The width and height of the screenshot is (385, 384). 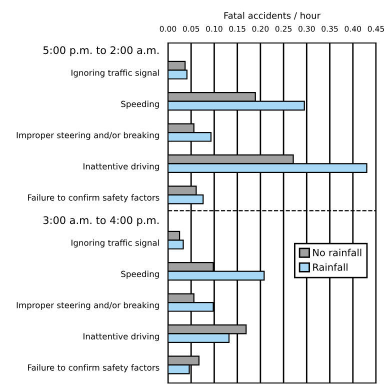 I want to click on legend-label: No rainfall, so click(x=337, y=252).